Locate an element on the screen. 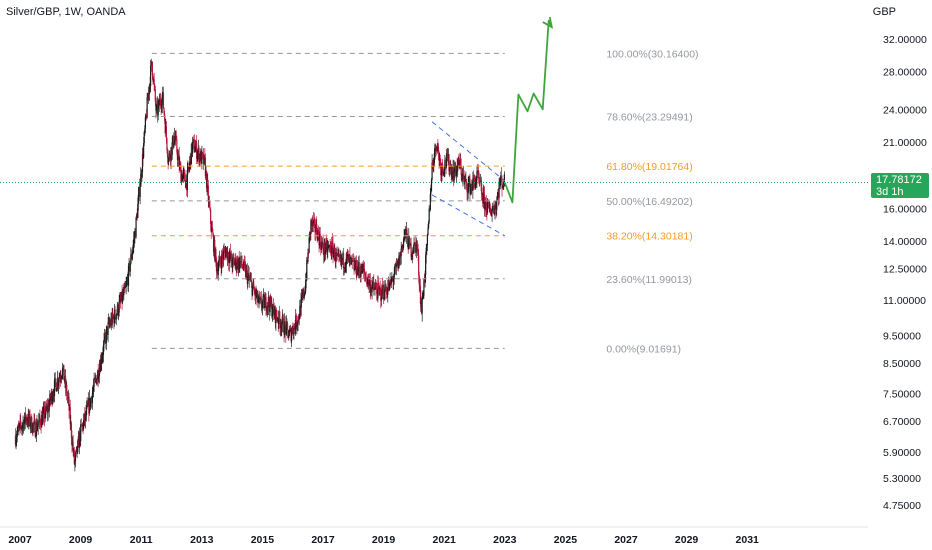 This screenshot has height=550, width=932. fib-level-label: 38.20%(14.30181) is located at coordinates (649, 237).